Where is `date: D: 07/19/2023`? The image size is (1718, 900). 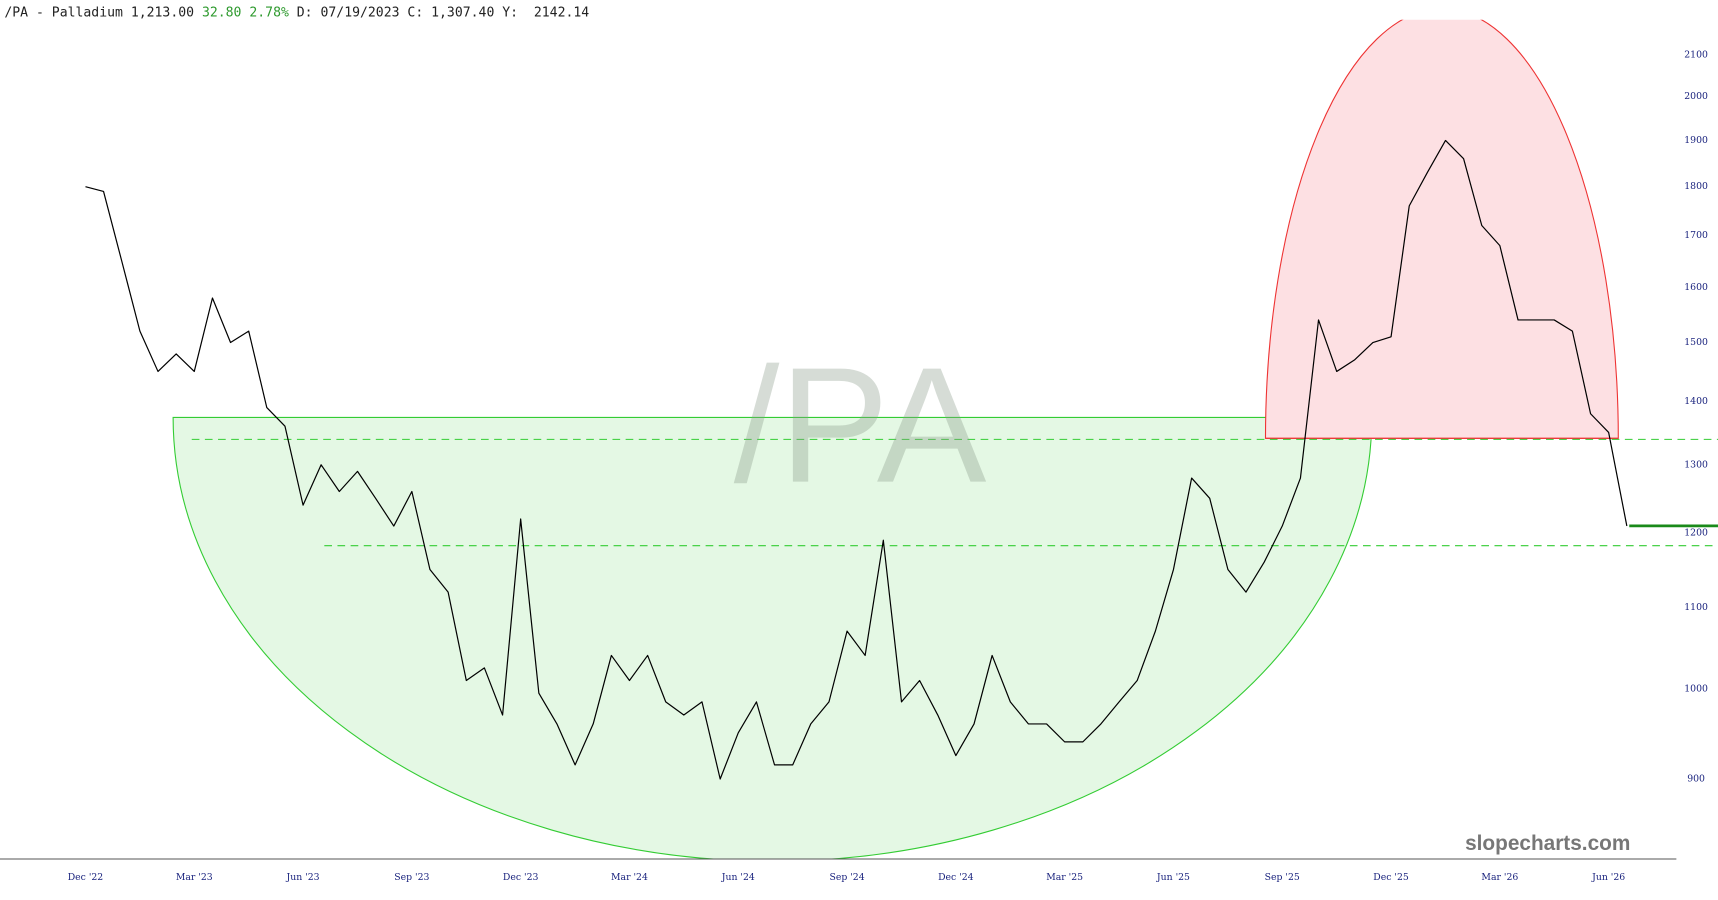 date: D: 07/19/2023 is located at coordinates (348, 12).